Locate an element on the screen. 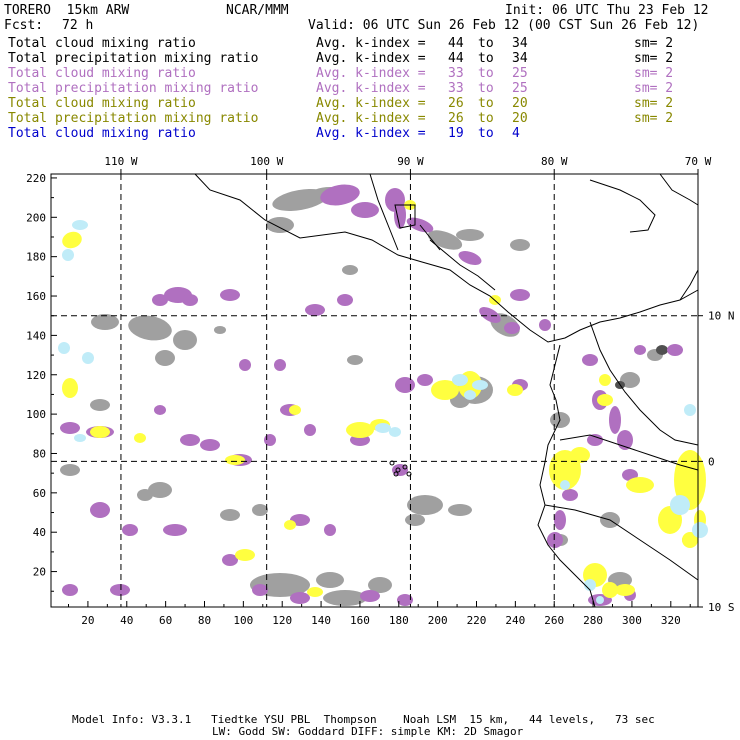 This screenshot has width=740, height=740. forecast-hour: 72 h is located at coordinates (78, 25).